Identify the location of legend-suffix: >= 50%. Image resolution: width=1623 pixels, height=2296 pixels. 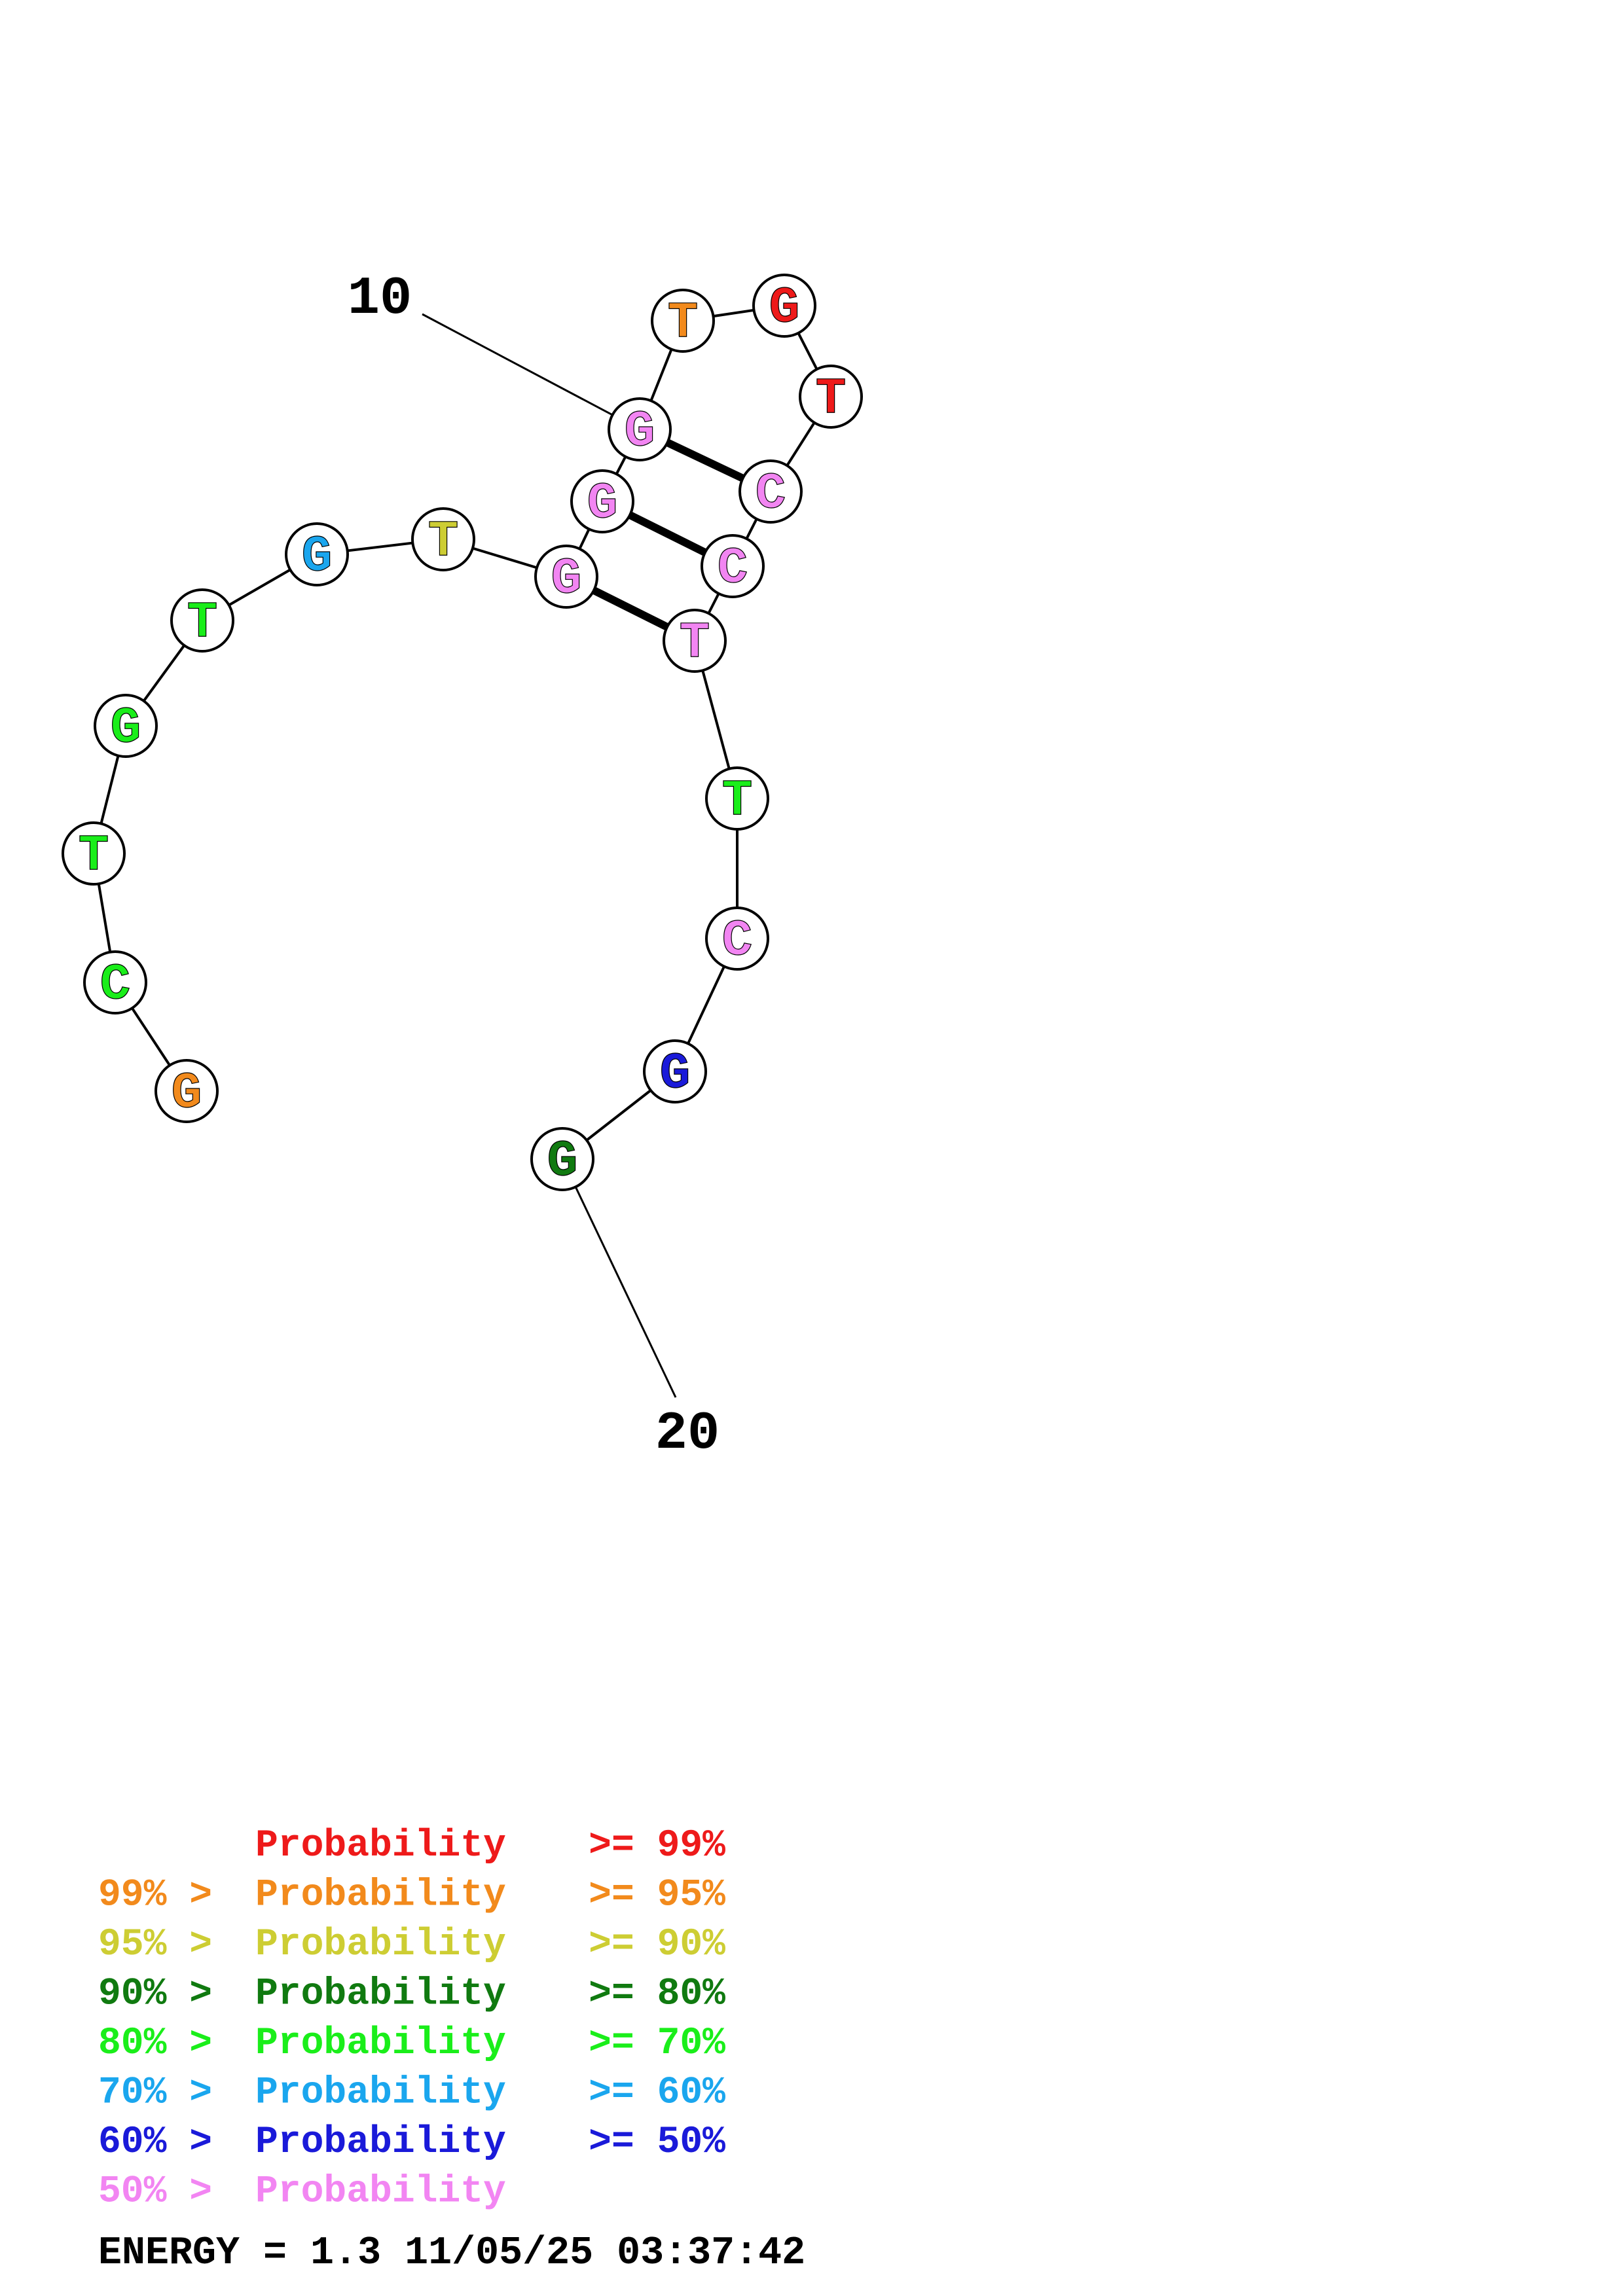
(657, 2142).